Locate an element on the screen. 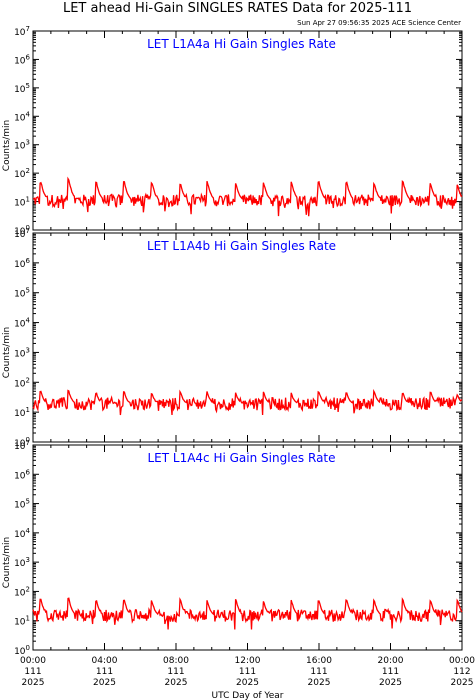 The height and width of the screenshot is (700, 475). x-tick-time-label: 16:00 is located at coordinates (319, 661).